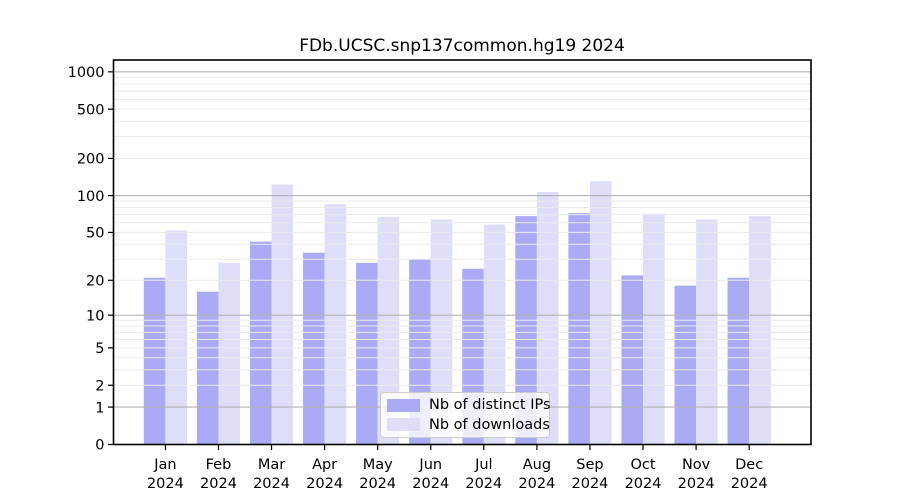 The height and width of the screenshot is (500, 900). Describe the element at coordinates (403, 405) in the screenshot. I see `legend-swatch-distinct-ips` at that location.